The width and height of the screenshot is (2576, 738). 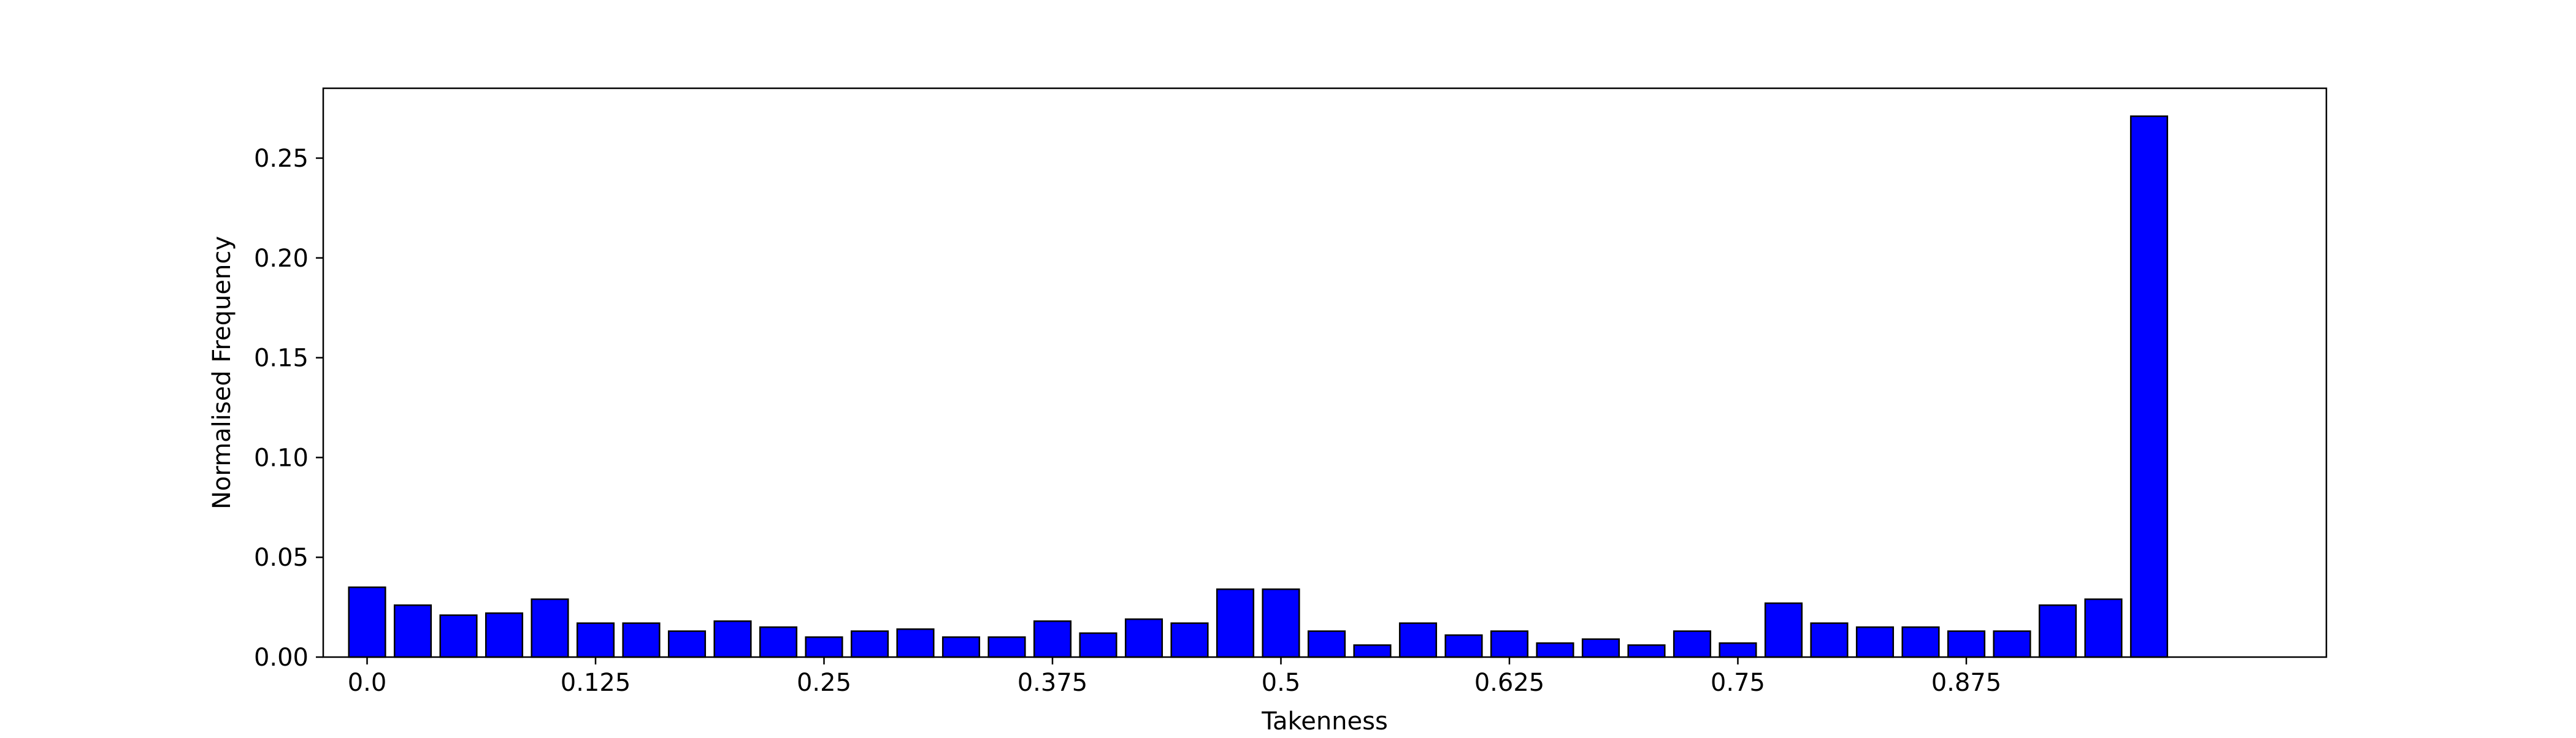 What do you see at coordinates (1281, 683) in the screenshot?
I see `x-tick-label: 0.5` at bounding box center [1281, 683].